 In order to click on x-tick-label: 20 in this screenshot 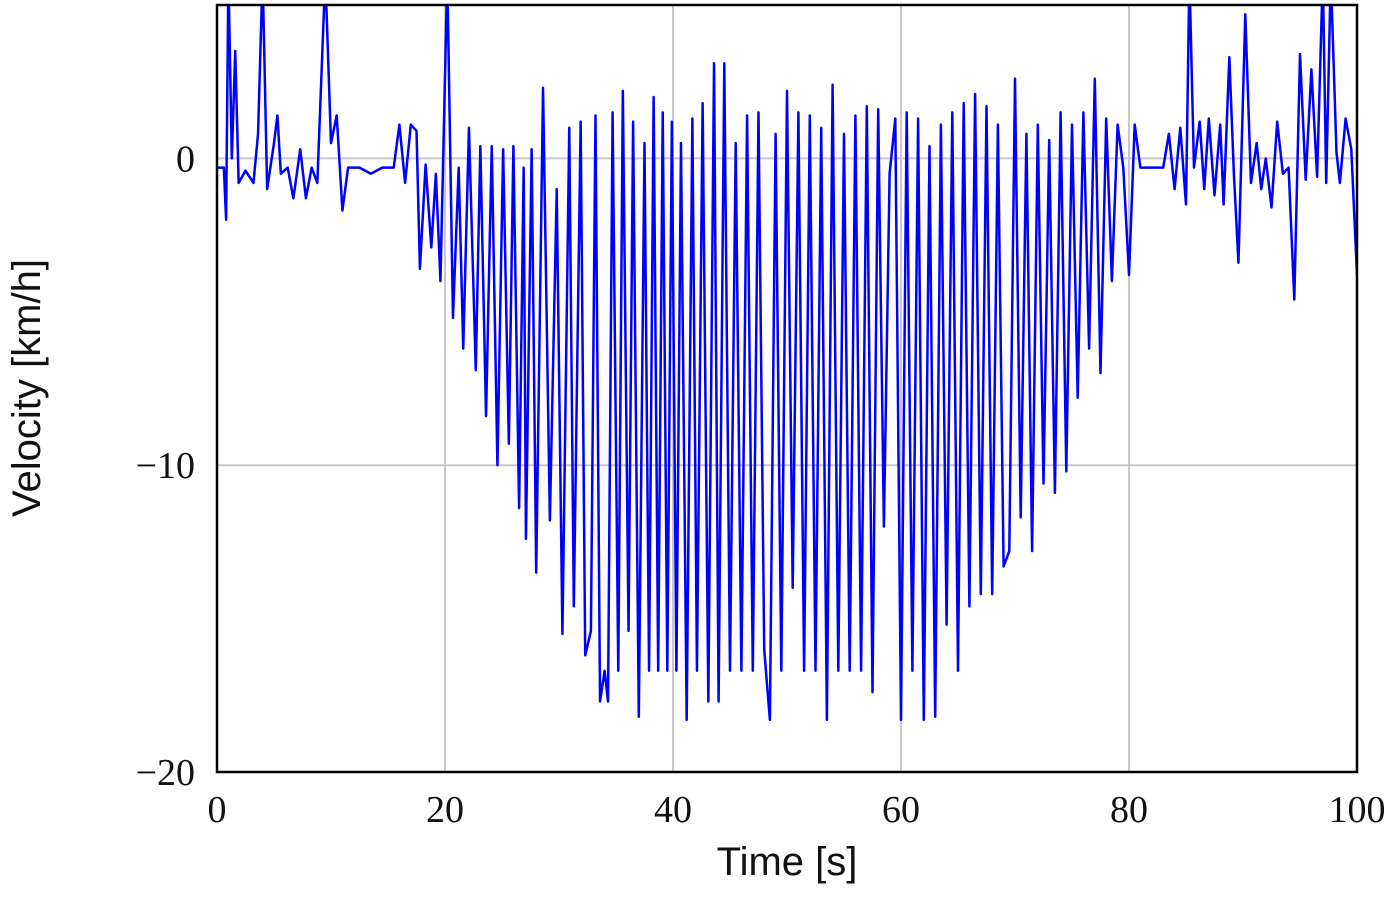, I will do `click(445, 810)`.